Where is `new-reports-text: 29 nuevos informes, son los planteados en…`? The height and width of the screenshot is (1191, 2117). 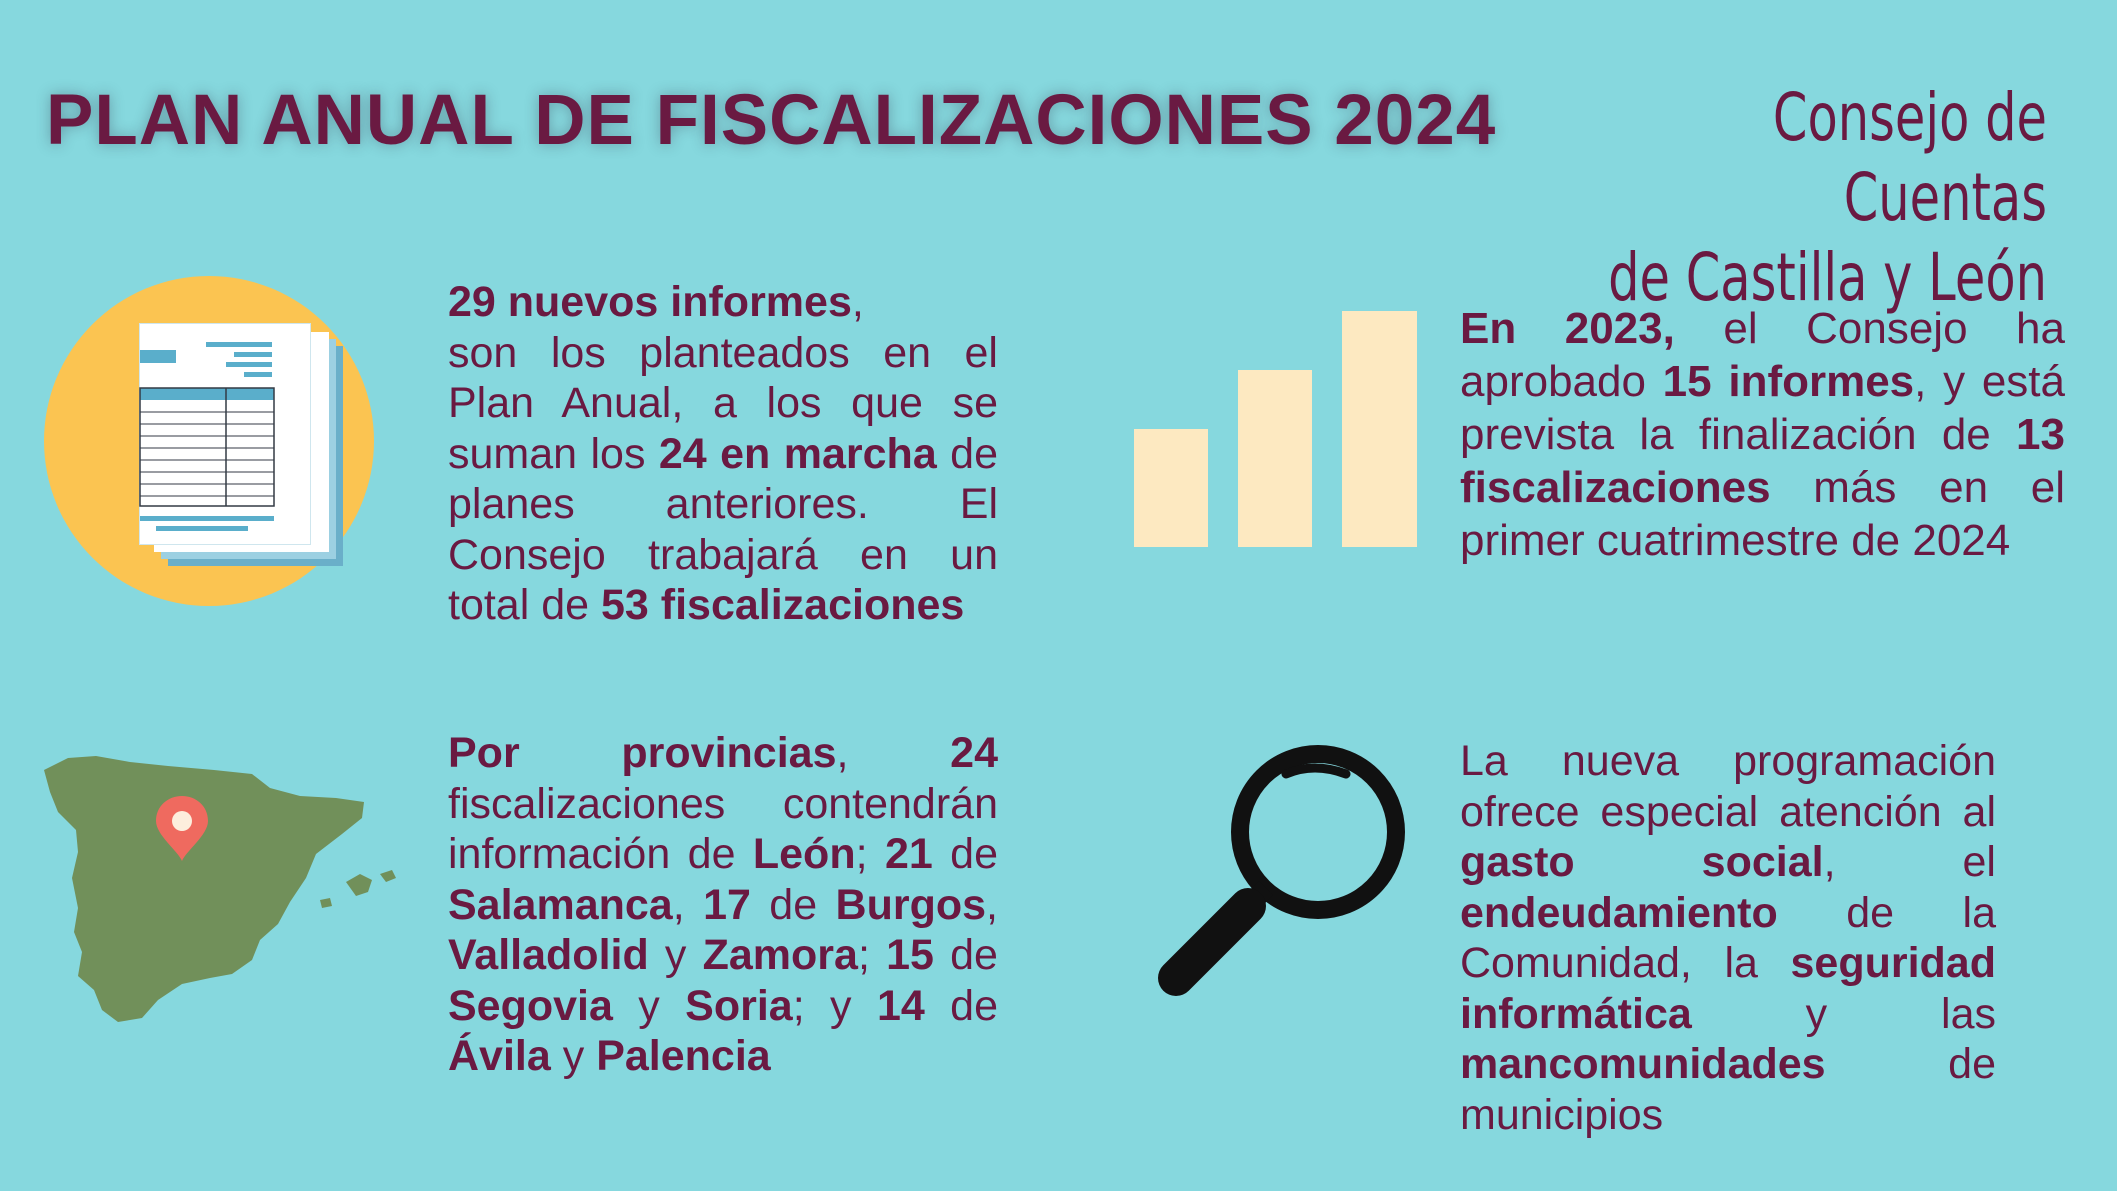 new-reports-text: 29 nuevos informes, son los planteados en… is located at coordinates (723, 454).